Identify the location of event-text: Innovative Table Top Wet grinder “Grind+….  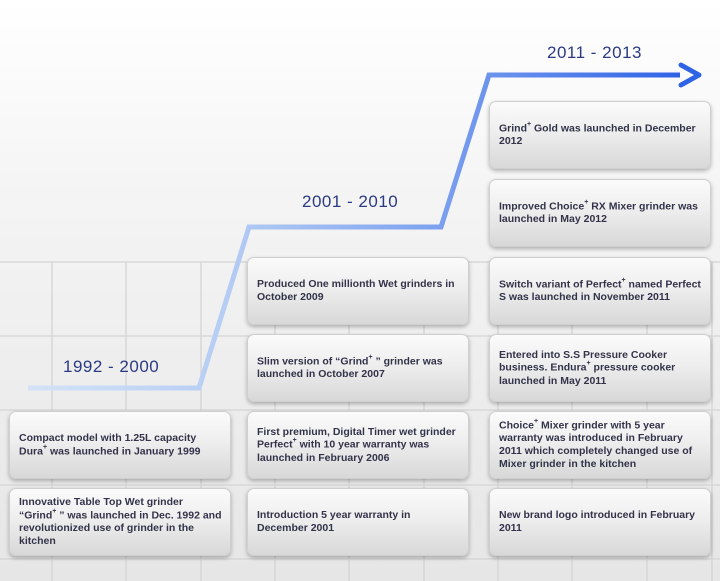
(120, 522).